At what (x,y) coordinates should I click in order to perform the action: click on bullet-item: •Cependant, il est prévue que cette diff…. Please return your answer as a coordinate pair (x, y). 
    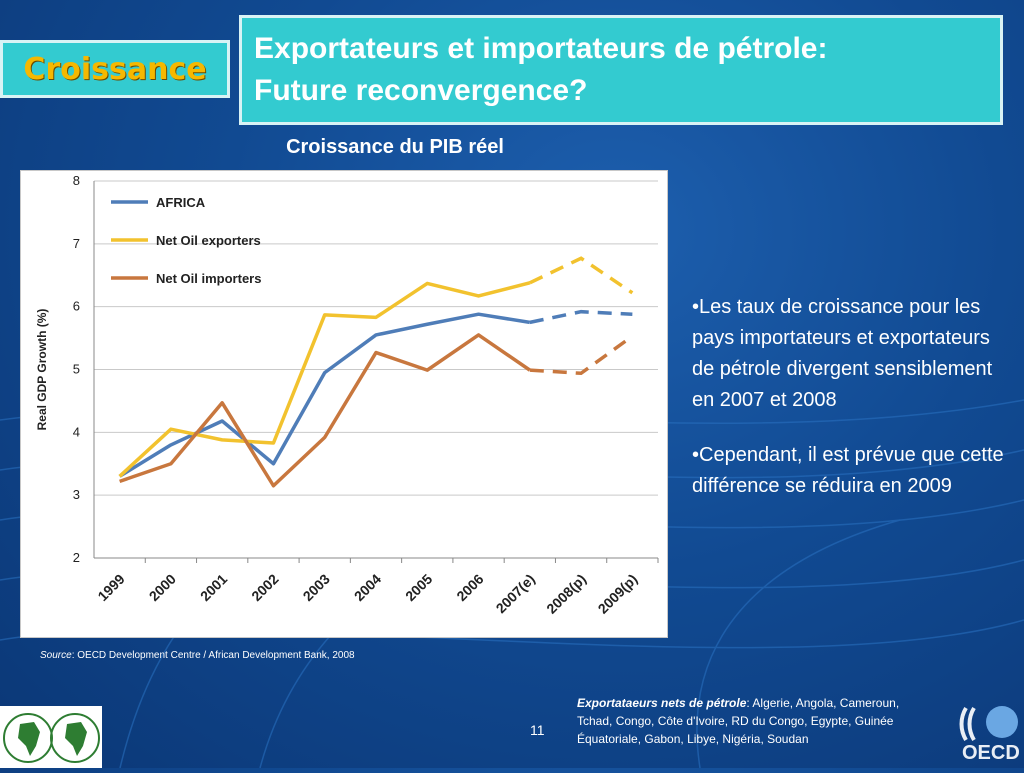
    Looking at the image, I should click on (848, 470).